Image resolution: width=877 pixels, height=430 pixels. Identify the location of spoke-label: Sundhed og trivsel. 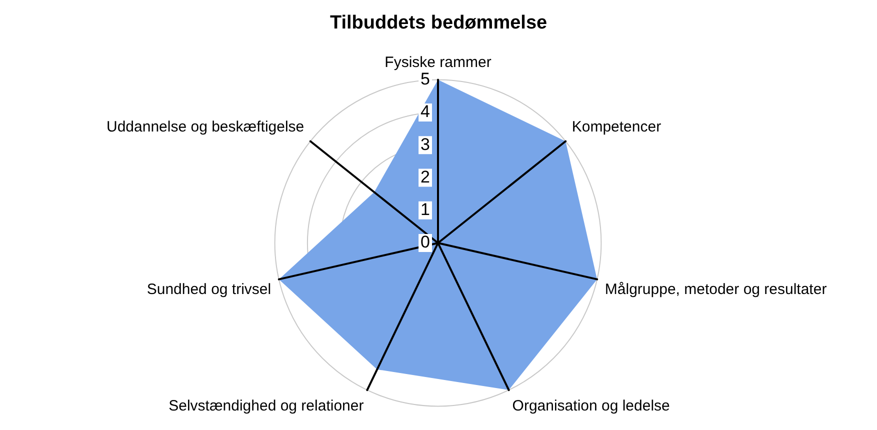
(209, 289).